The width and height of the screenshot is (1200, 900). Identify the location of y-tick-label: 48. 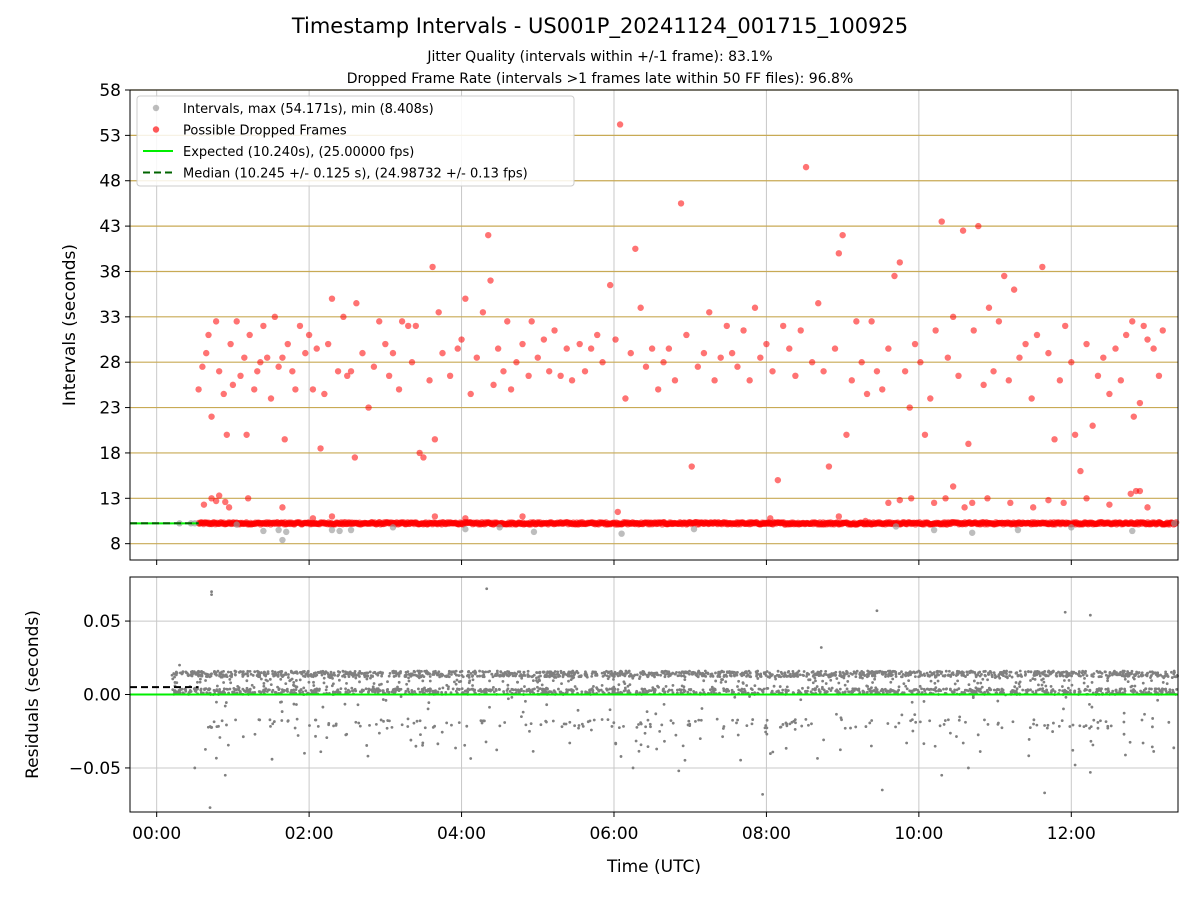
(110, 182).